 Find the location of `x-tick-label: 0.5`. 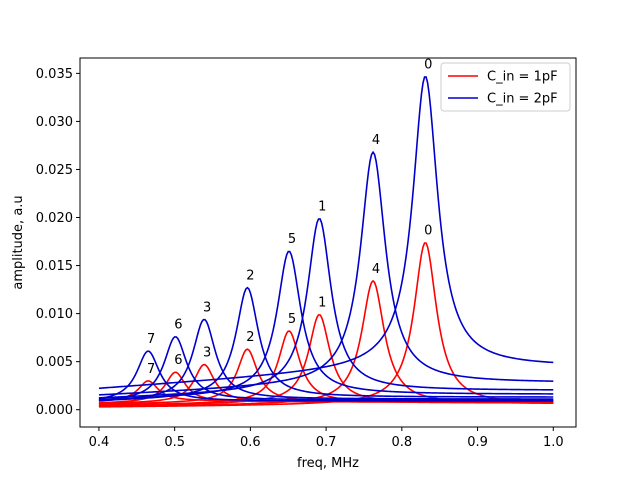

x-tick-label: 0.5 is located at coordinates (174, 442).